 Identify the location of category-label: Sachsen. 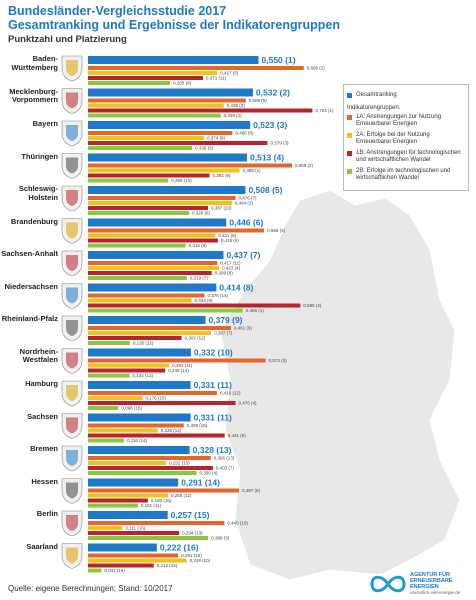
(42, 416).